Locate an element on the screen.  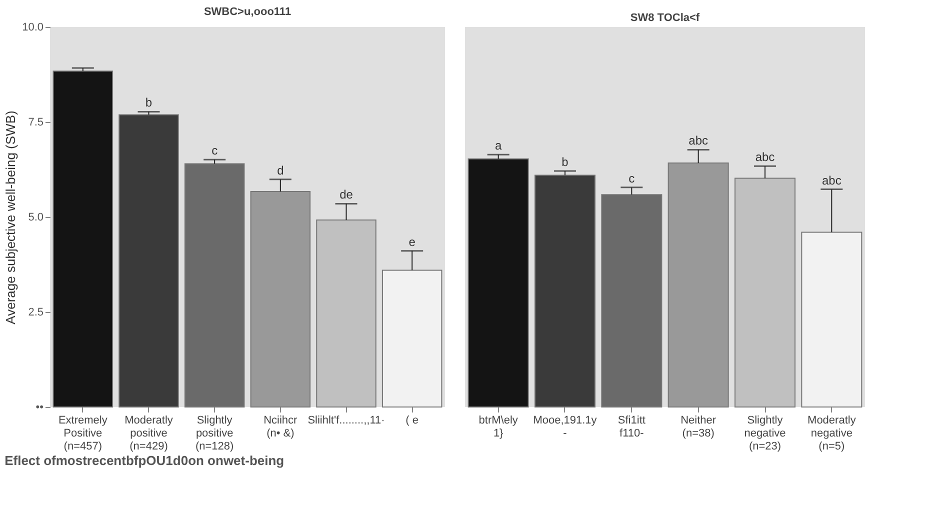
chart-title: SWBC>u,ooo111 is located at coordinates (248, 12).